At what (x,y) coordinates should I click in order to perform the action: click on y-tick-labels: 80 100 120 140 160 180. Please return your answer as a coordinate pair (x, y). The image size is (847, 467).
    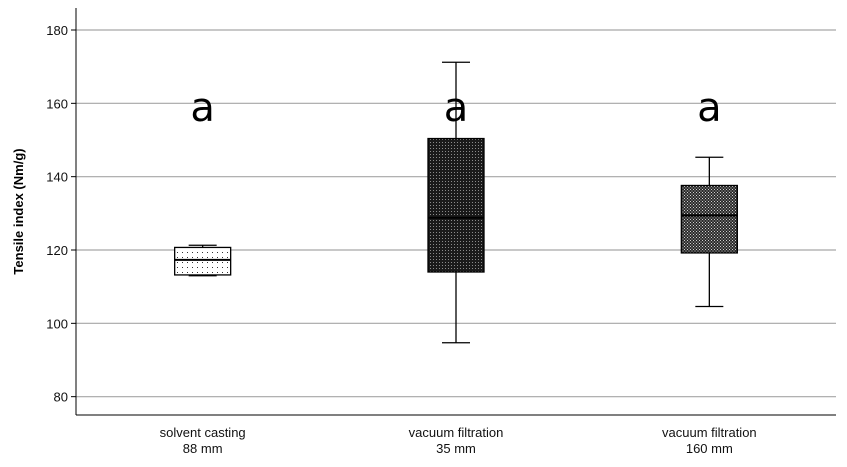
    Looking at the image, I should click on (61, 214).